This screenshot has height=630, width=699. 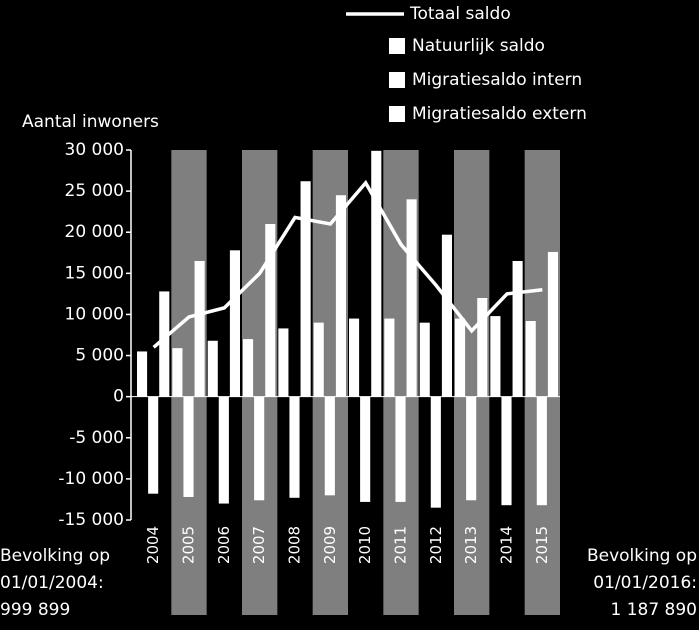 What do you see at coordinates (52, 583) in the screenshot?
I see `annotation: 01/01/2004:` at bounding box center [52, 583].